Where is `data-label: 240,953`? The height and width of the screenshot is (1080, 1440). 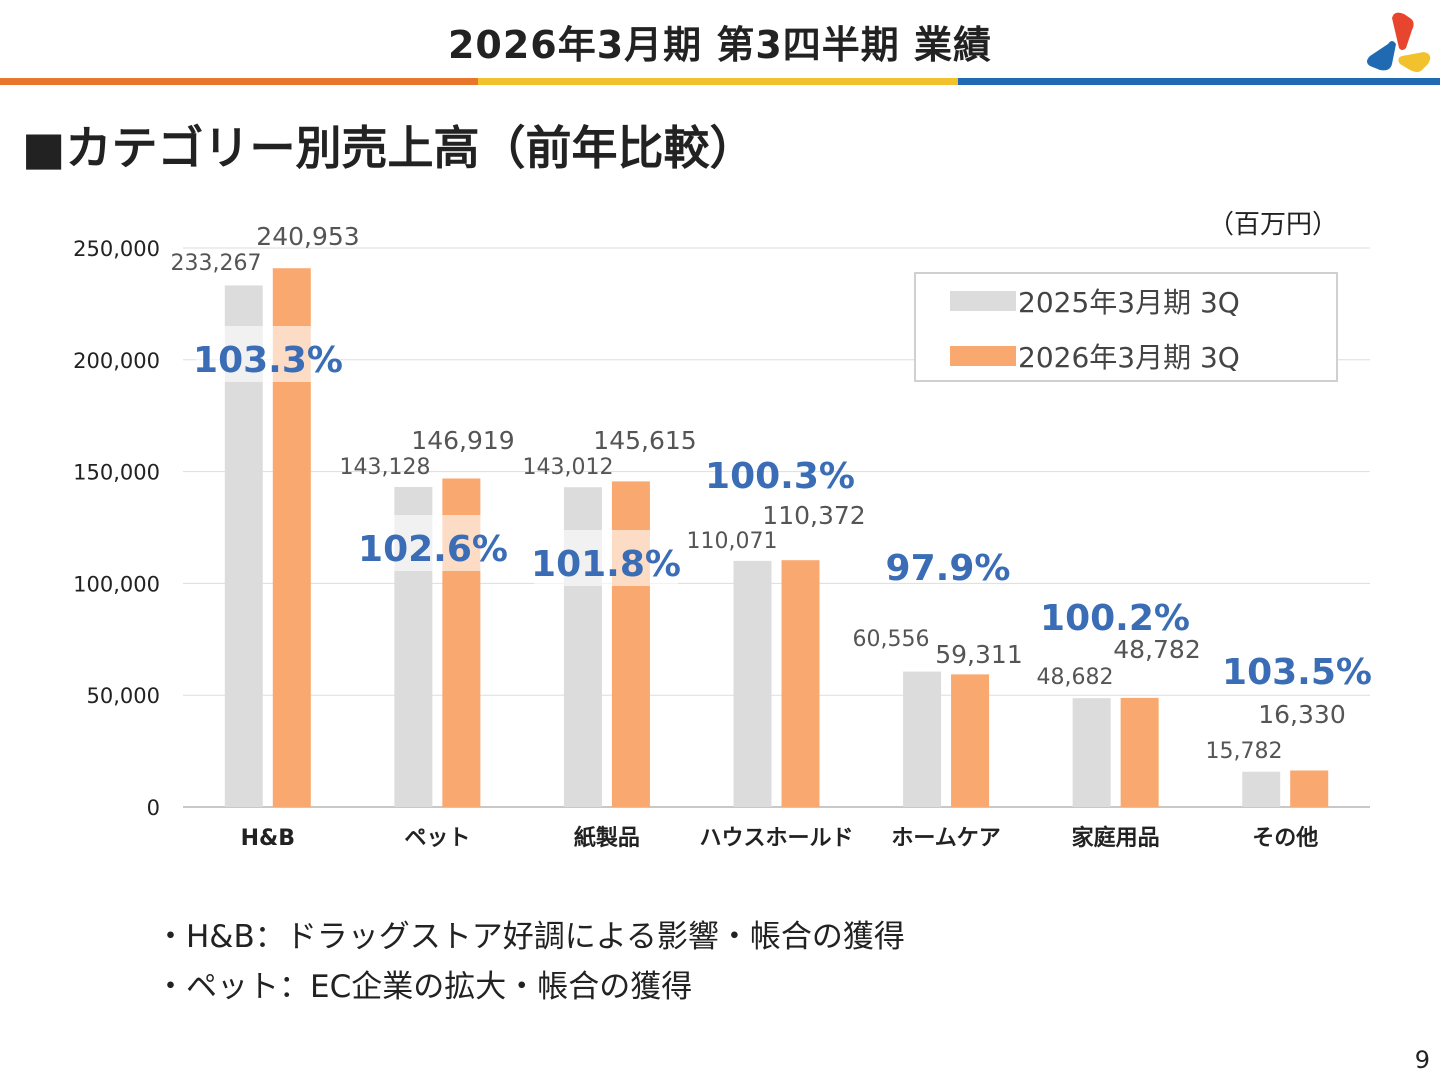
data-label: 240,953 is located at coordinates (307, 236).